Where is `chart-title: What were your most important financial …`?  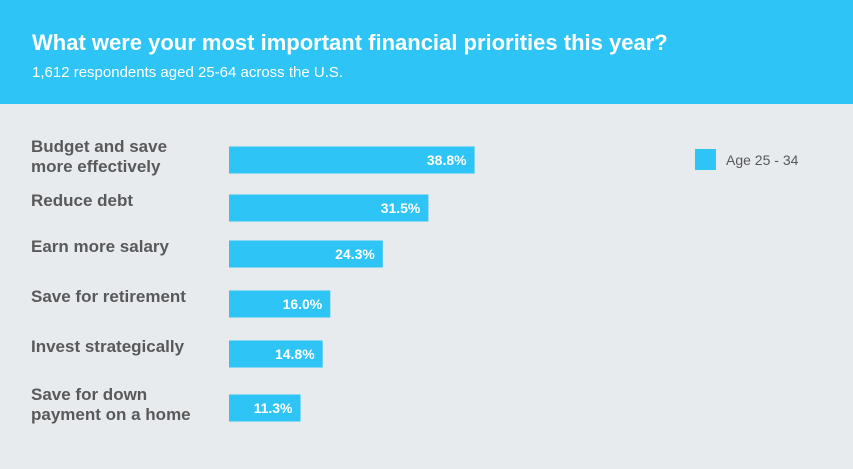 chart-title: What were your most important financial … is located at coordinates (350, 42).